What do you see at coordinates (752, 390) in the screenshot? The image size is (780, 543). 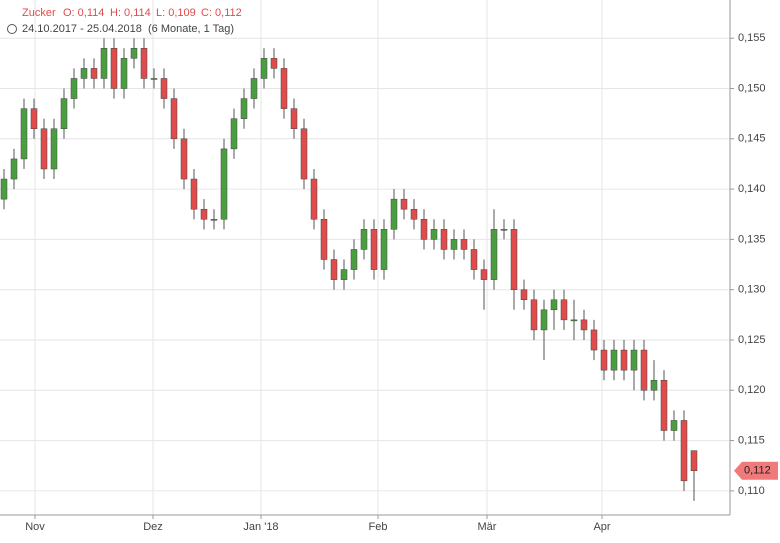 I see `y-tick-label: 0,120` at bounding box center [752, 390].